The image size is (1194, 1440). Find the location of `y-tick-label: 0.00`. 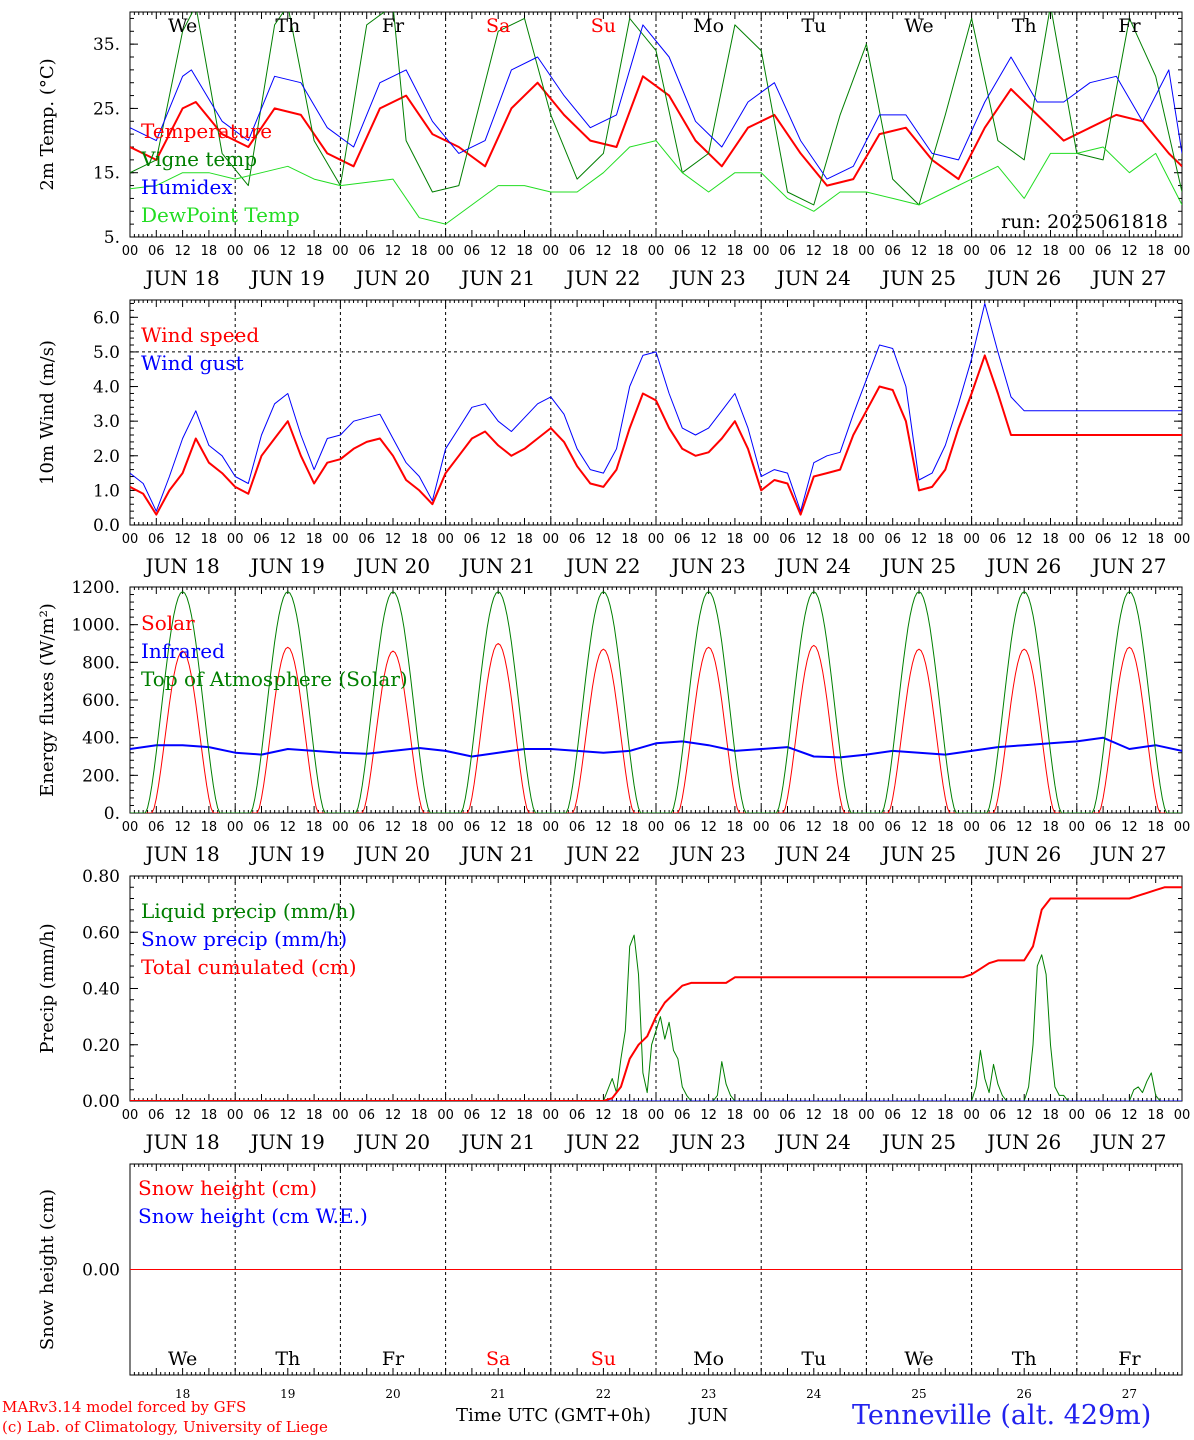

y-tick-label: 0.00 is located at coordinates (101, 1271).